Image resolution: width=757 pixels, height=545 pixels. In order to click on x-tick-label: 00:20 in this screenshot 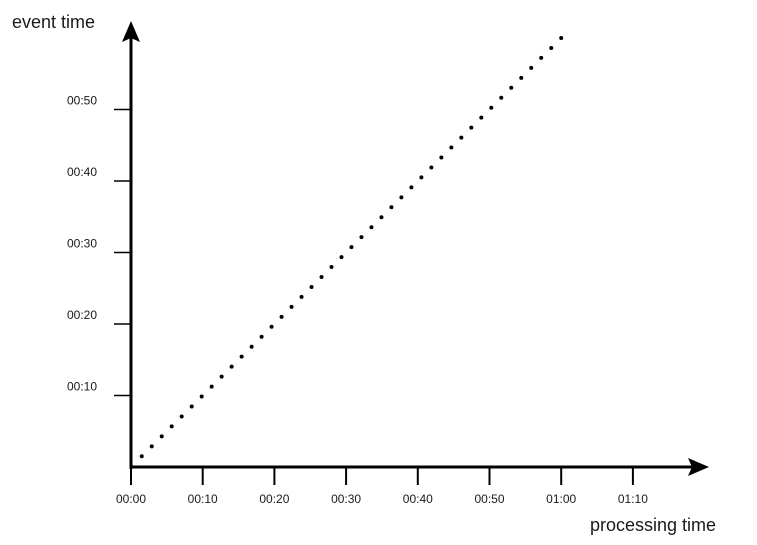, I will do `click(274, 499)`.